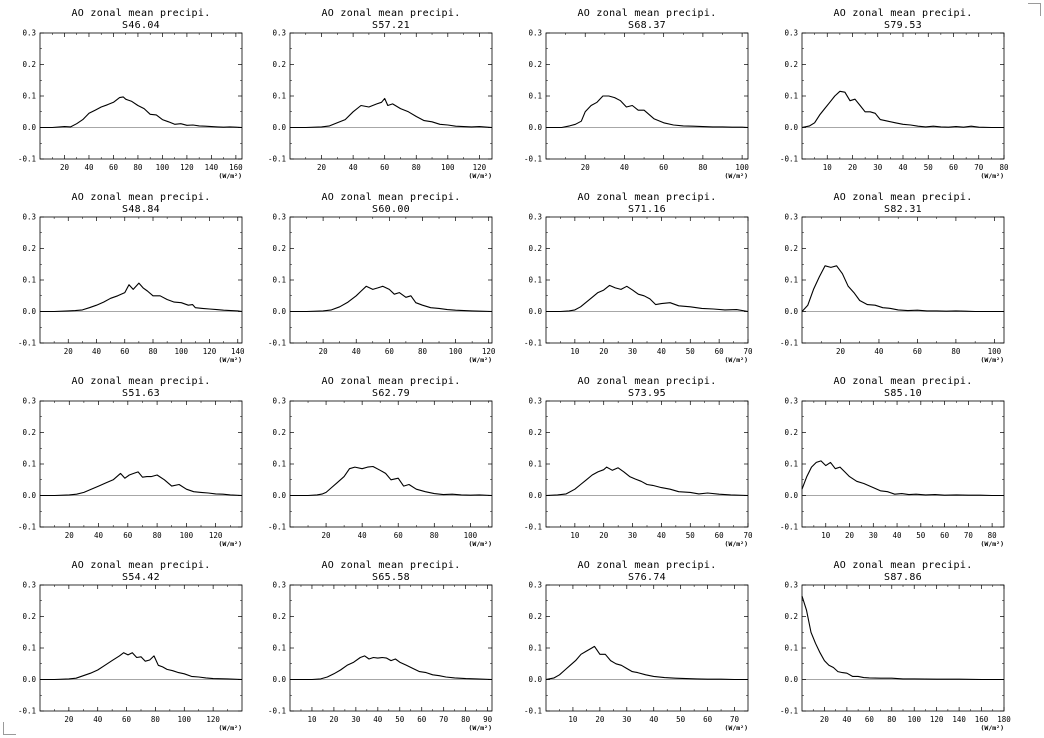 This screenshot has height=738, width=1044. What do you see at coordinates (1004, 719) in the screenshot?
I see `x-tick-label: 180` at bounding box center [1004, 719].